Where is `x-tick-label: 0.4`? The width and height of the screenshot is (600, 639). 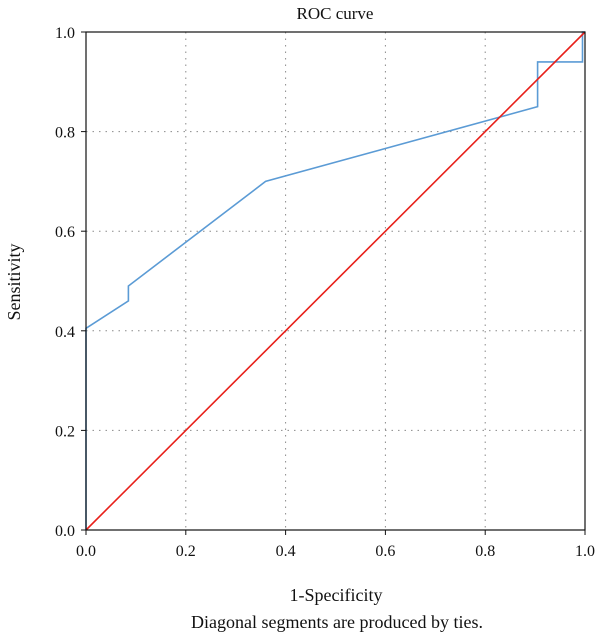 x-tick-label: 0.4 is located at coordinates (286, 551).